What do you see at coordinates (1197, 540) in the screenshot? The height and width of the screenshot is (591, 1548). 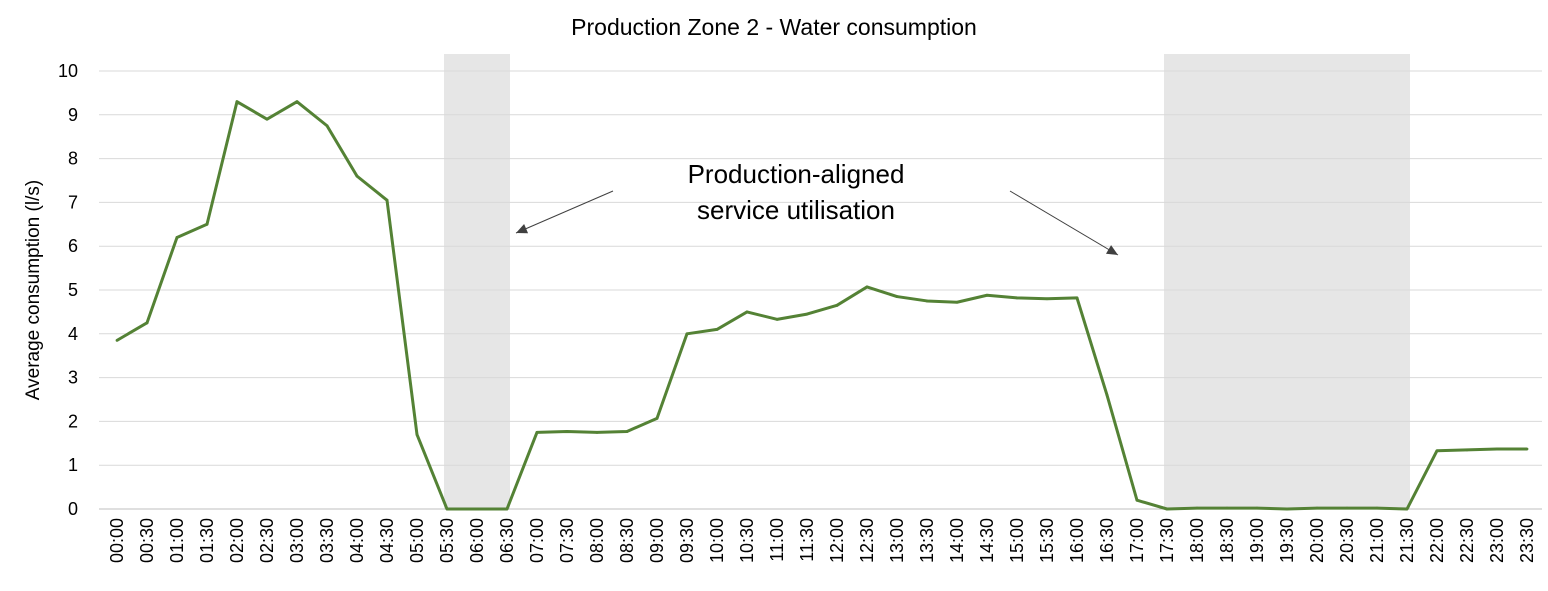 I see `x-tick-label: 18:00` at bounding box center [1197, 540].